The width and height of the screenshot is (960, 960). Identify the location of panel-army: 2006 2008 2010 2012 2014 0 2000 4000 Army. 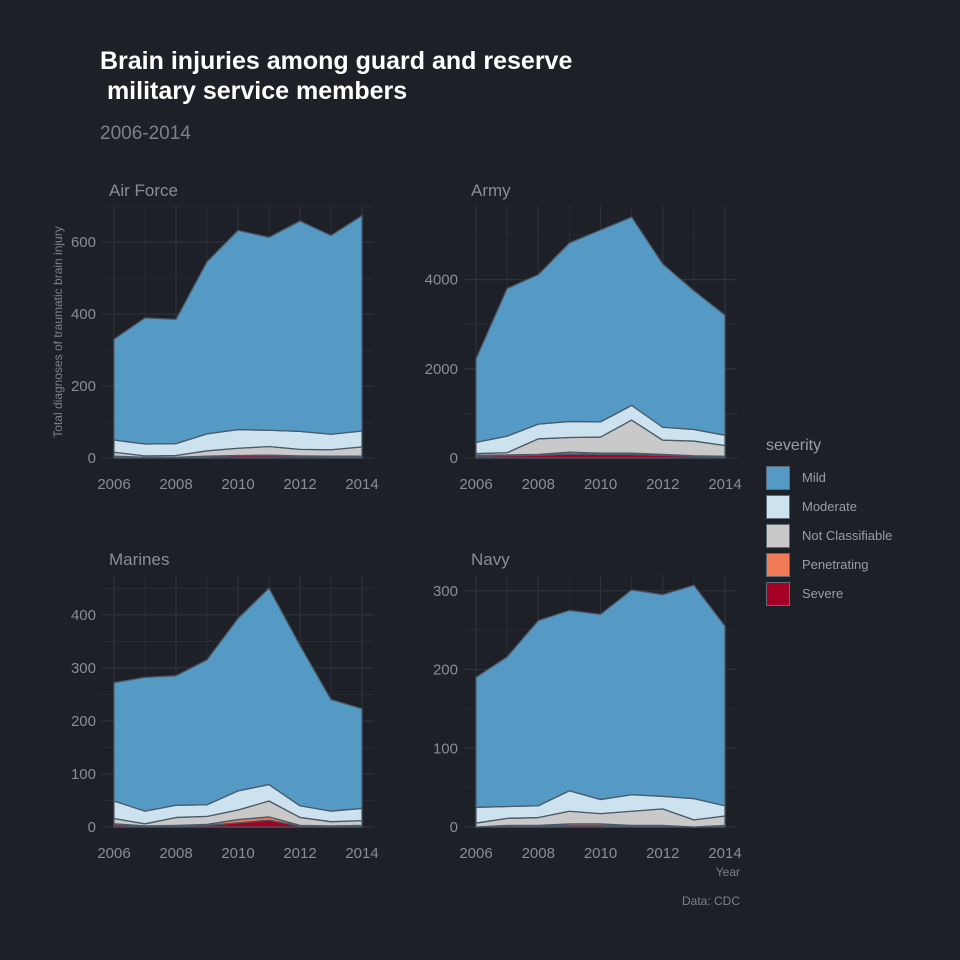
(583, 337).